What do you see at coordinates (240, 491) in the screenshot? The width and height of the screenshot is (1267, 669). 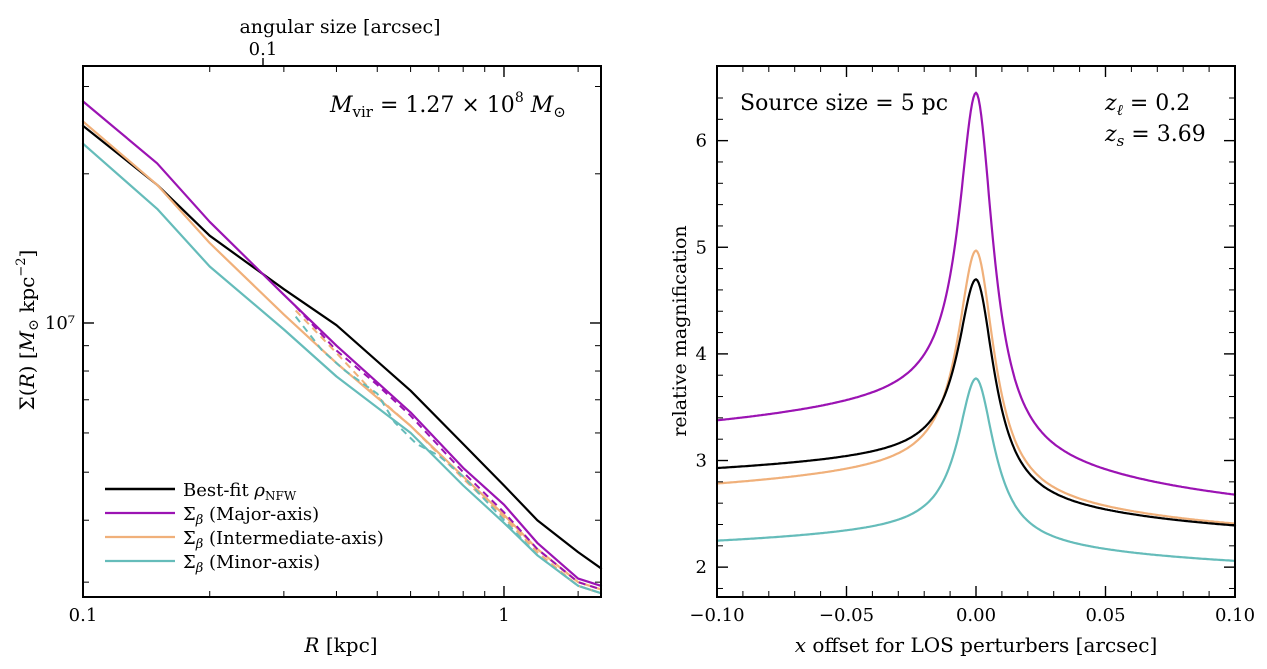 I see `legend-label-nfw: Best-fit ρNFW` at bounding box center [240, 491].